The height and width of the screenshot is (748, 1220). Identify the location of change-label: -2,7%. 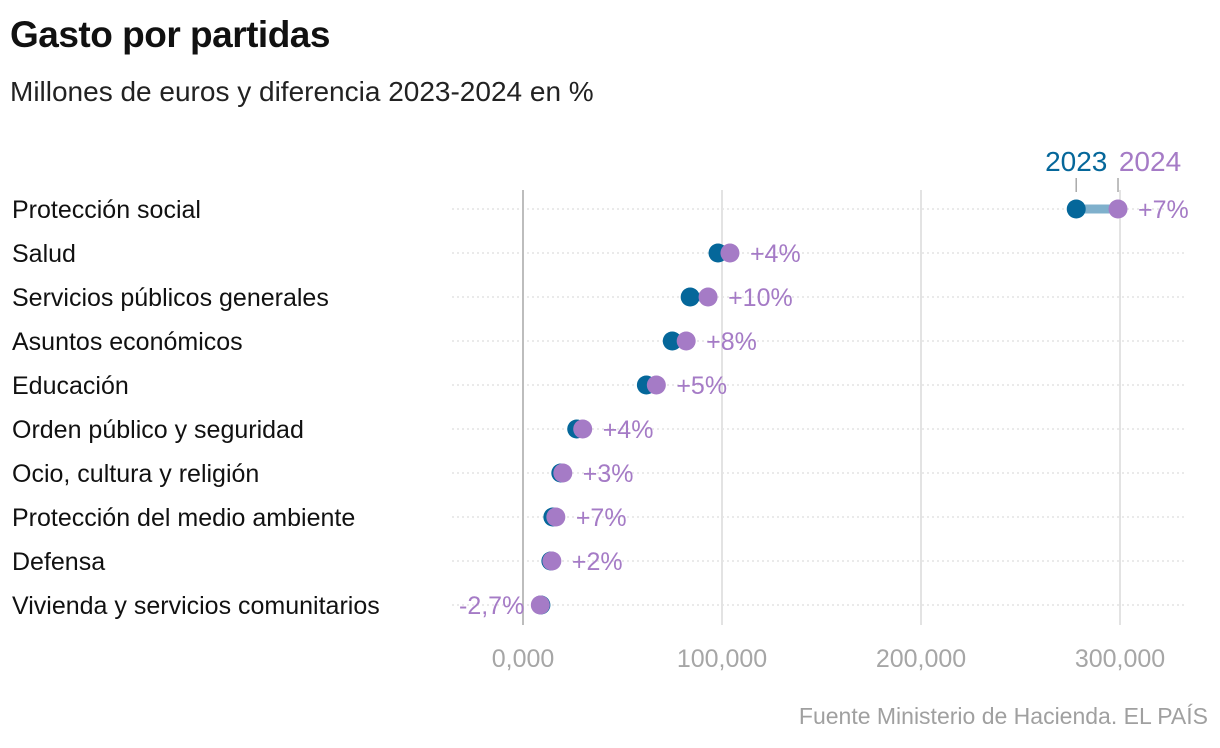
(491, 606).